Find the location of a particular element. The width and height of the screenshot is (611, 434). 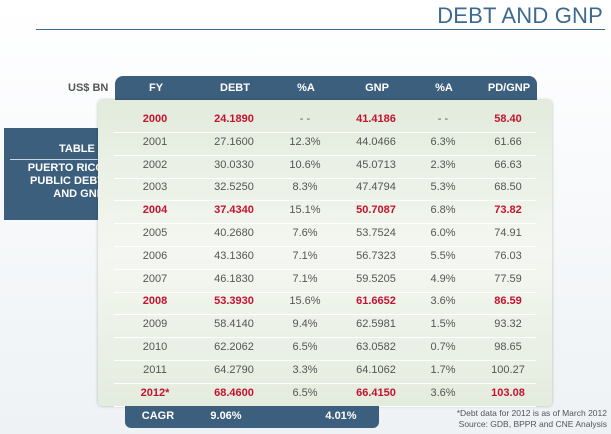

table-number: TABLE 2 is located at coordinates (81, 149).